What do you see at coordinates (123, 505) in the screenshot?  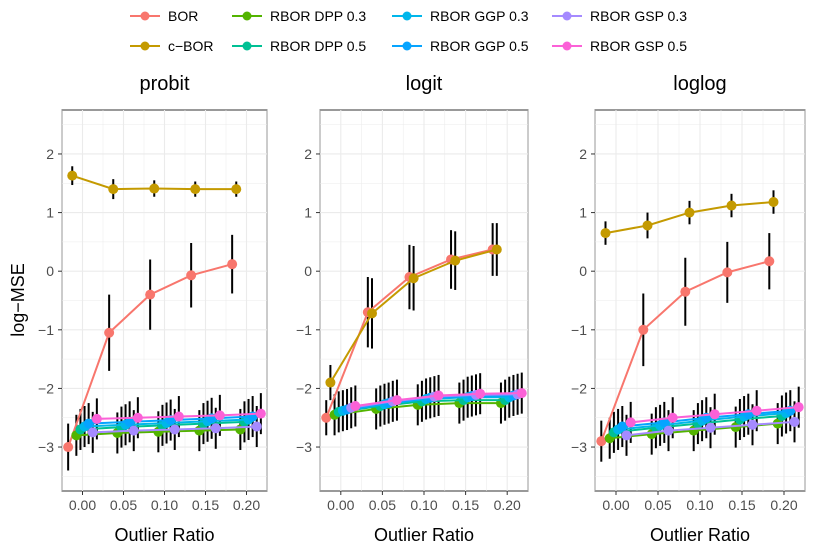 I see `x-tick-label: 0.05` at bounding box center [123, 505].